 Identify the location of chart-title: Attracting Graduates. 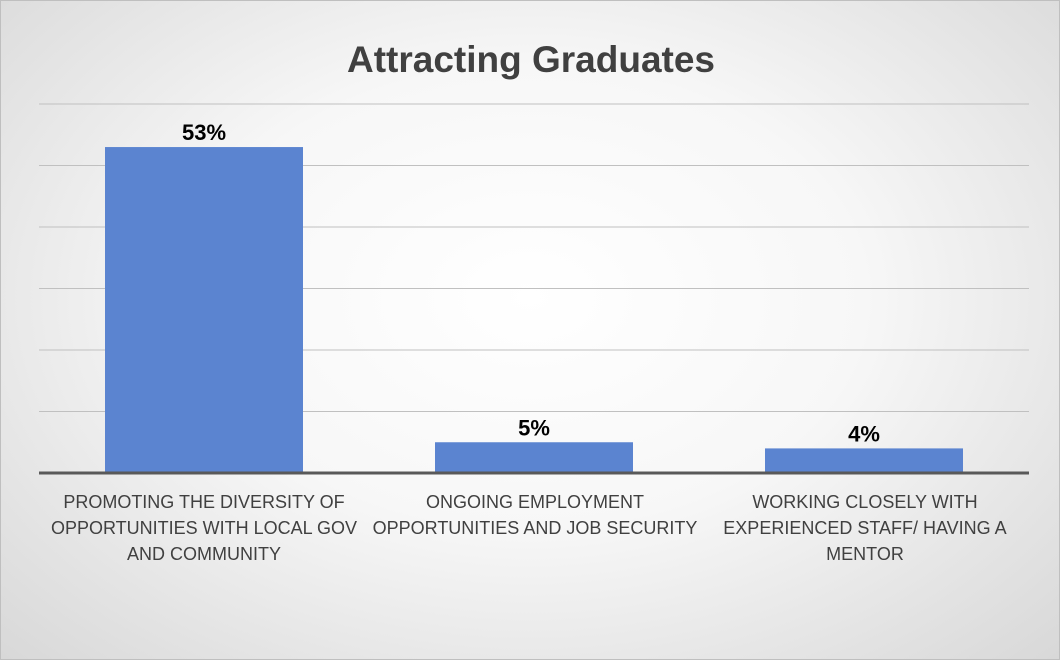
(530, 59).